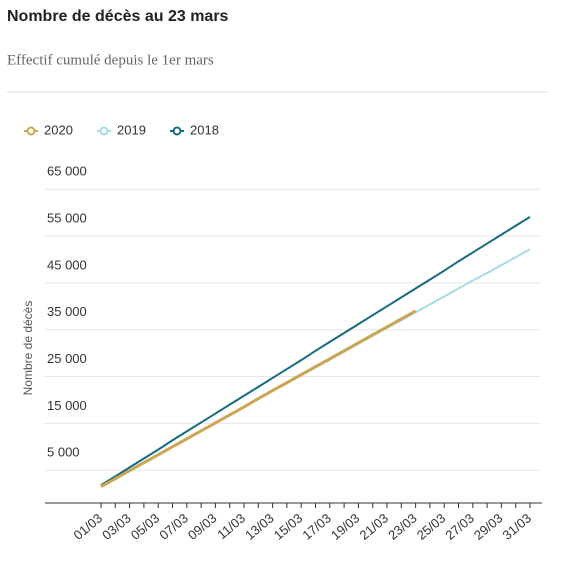 The image size is (572, 566). Describe the element at coordinates (28, 348) in the screenshot. I see `y-axis-label: Nombre de décès` at that location.